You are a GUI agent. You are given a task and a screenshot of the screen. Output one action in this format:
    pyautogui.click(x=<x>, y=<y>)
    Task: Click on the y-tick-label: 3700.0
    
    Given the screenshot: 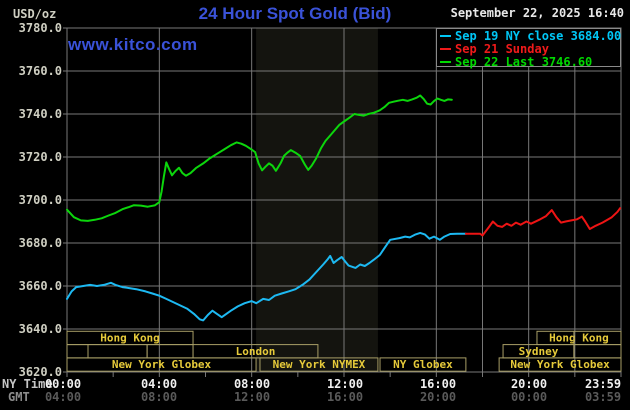 What is the action you would take?
    pyautogui.click(x=40, y=200)
    